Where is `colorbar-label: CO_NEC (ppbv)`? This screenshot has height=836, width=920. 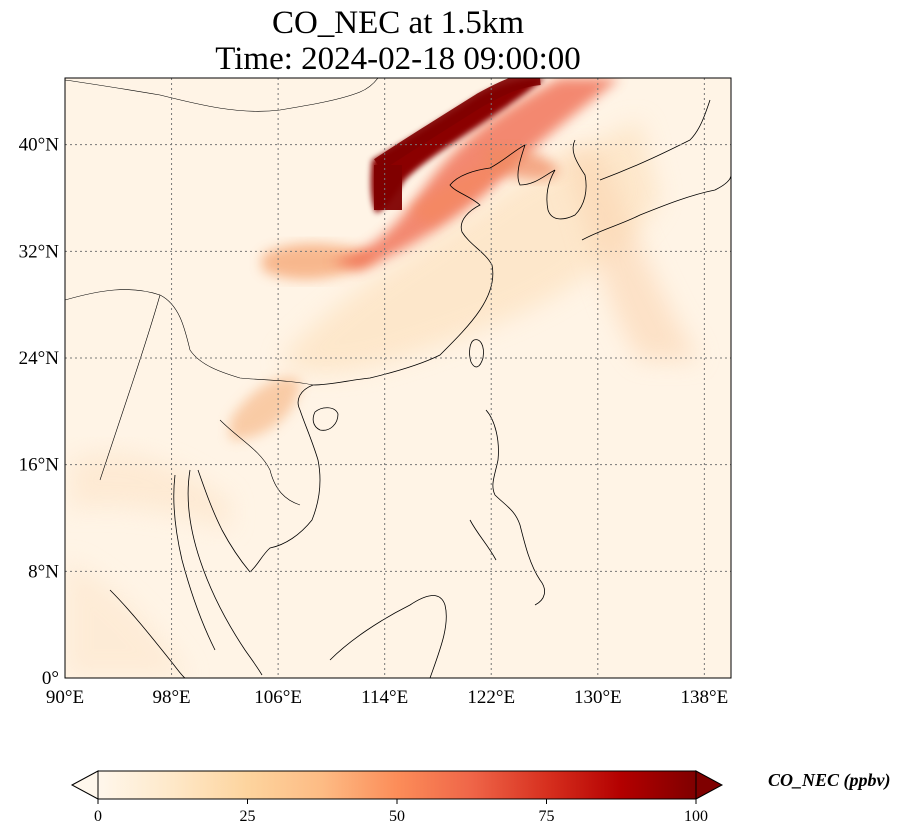 colorbar-label: CO_NEC (ppbv) is located at coordinates (829, 780).